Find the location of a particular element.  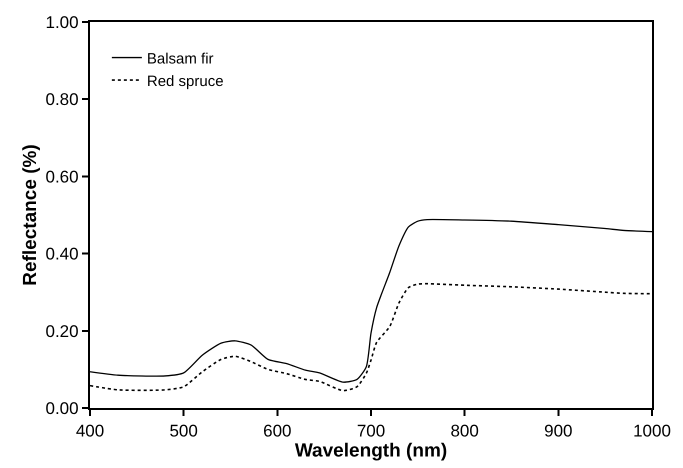

legend-label: Balsam fir is located at coordinates (180, 59).